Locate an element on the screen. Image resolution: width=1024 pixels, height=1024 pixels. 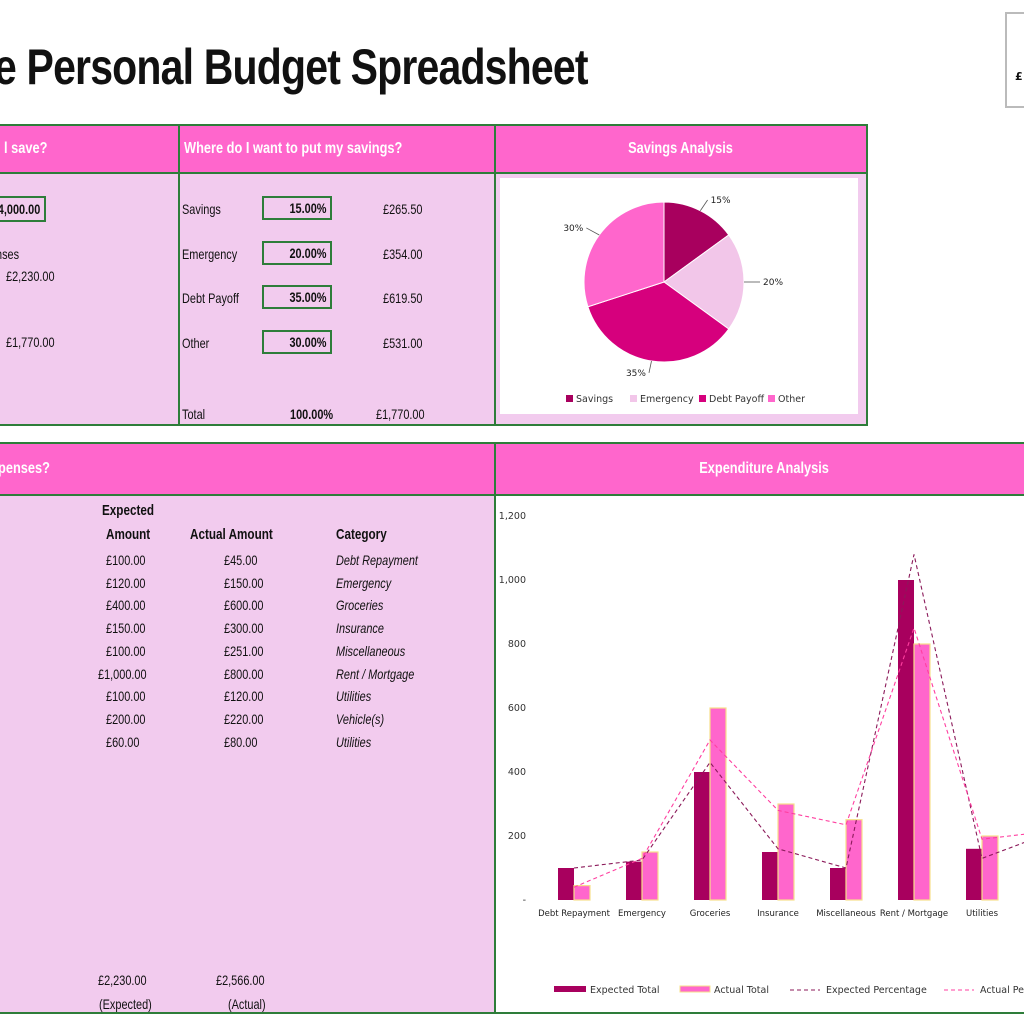
expenditure-analysis-header: Expenditure Analysis is located at coordinates (759, 469).